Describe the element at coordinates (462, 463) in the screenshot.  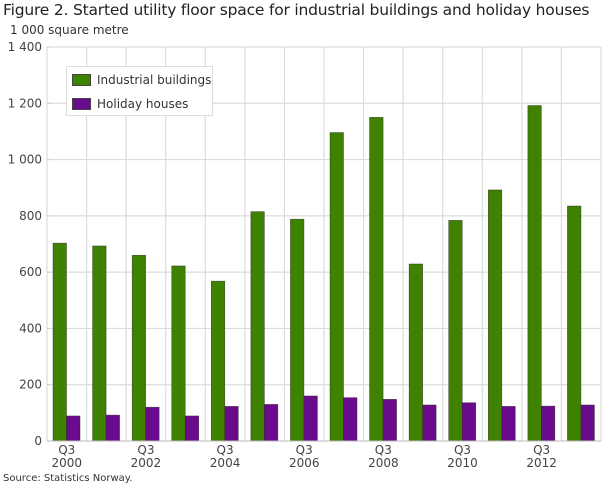
I see `x-tick-label-year: 2010` at that location.